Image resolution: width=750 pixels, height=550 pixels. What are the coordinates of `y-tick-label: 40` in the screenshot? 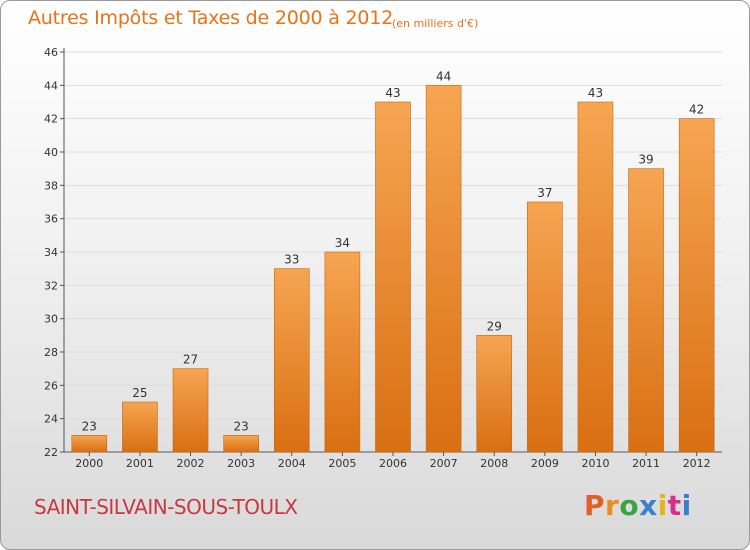 It's located at (51, 152).